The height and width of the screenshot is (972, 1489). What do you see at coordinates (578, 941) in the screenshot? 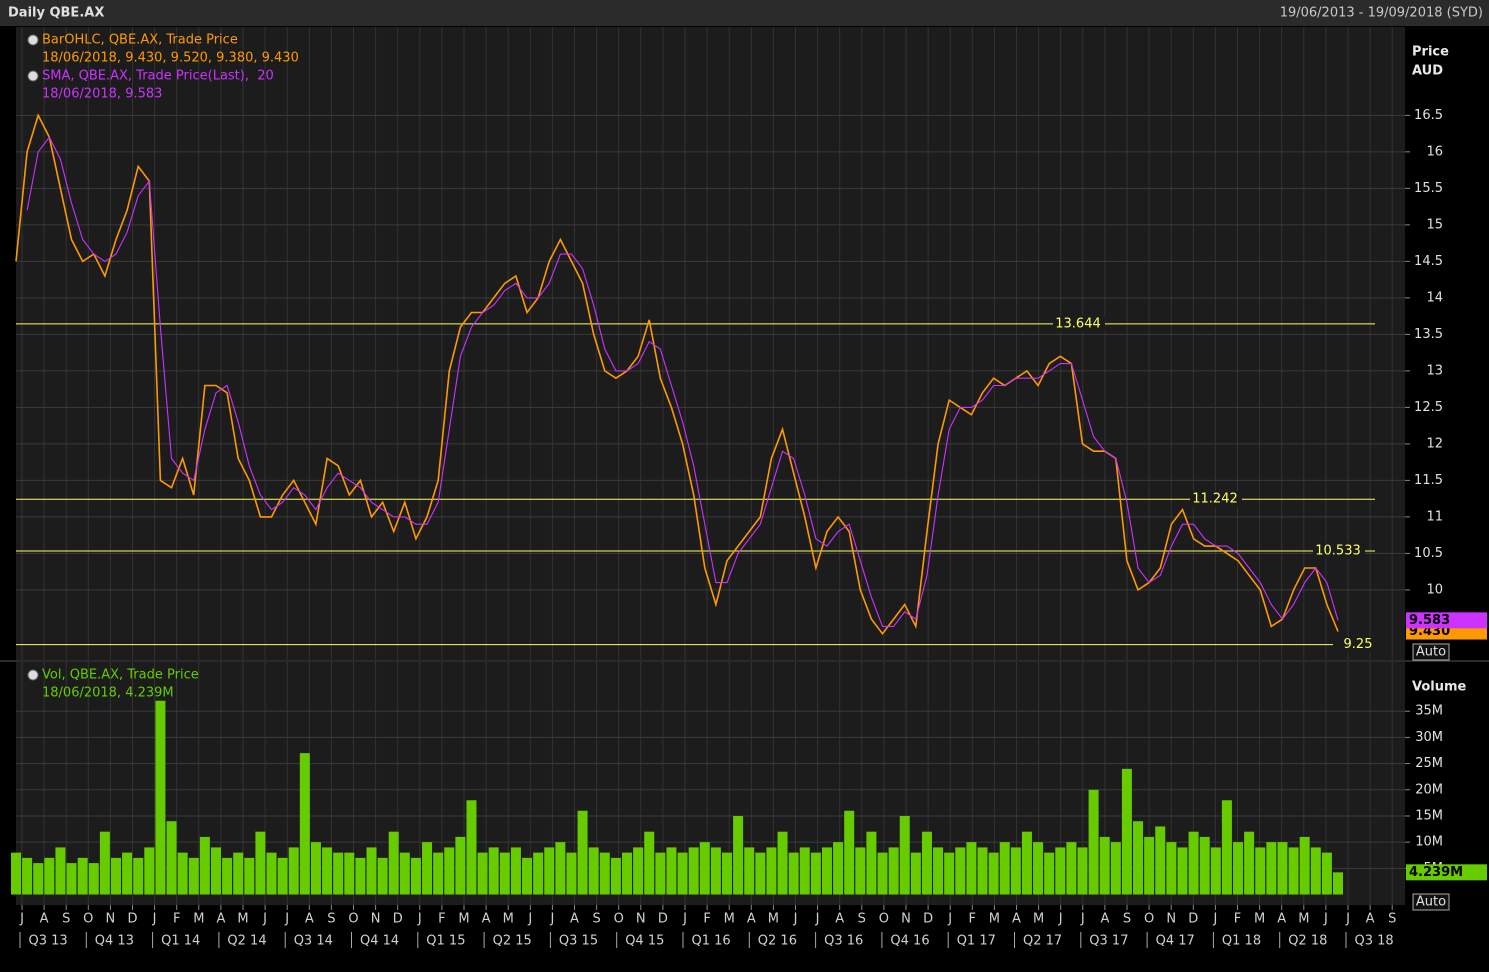
I see `quarter-label: Q3 15` at bounding box center [578, 941].